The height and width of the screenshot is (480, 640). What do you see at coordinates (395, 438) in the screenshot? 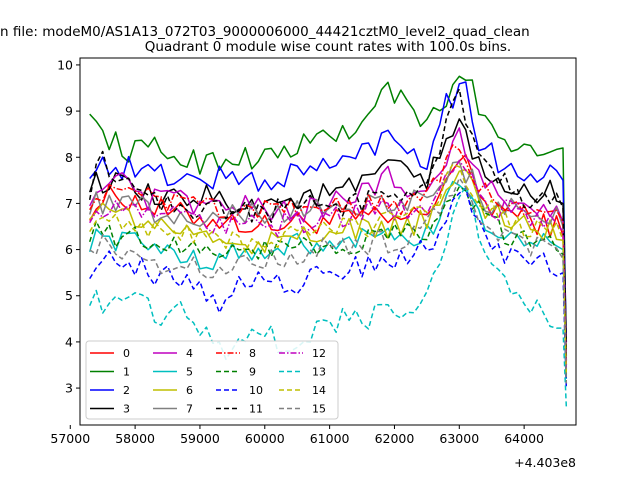
I see `x-tick-label: 62000` at bounding box center [395, 438].